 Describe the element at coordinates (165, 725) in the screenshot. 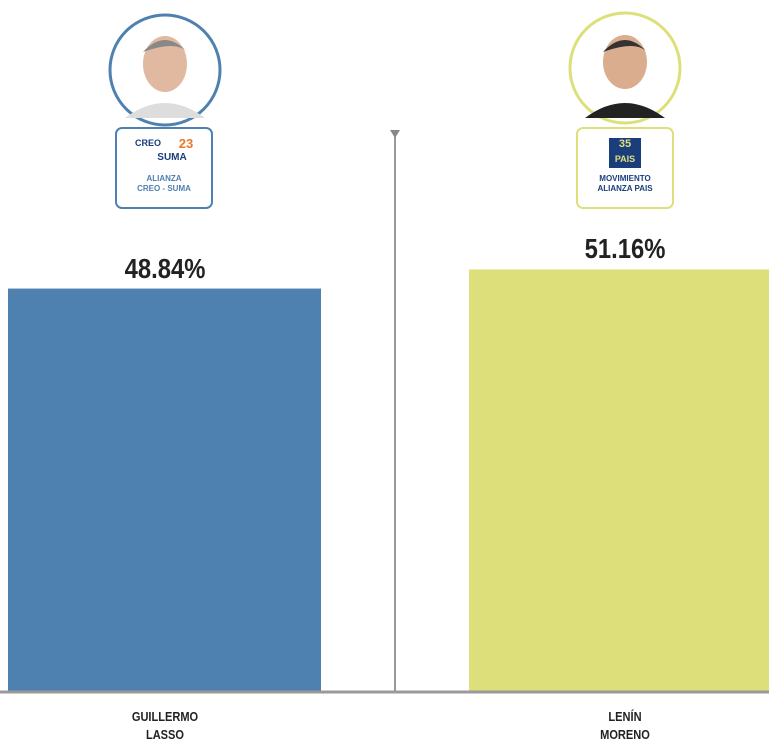

I see `category-label: GUILLERMO LASSO` at that location.